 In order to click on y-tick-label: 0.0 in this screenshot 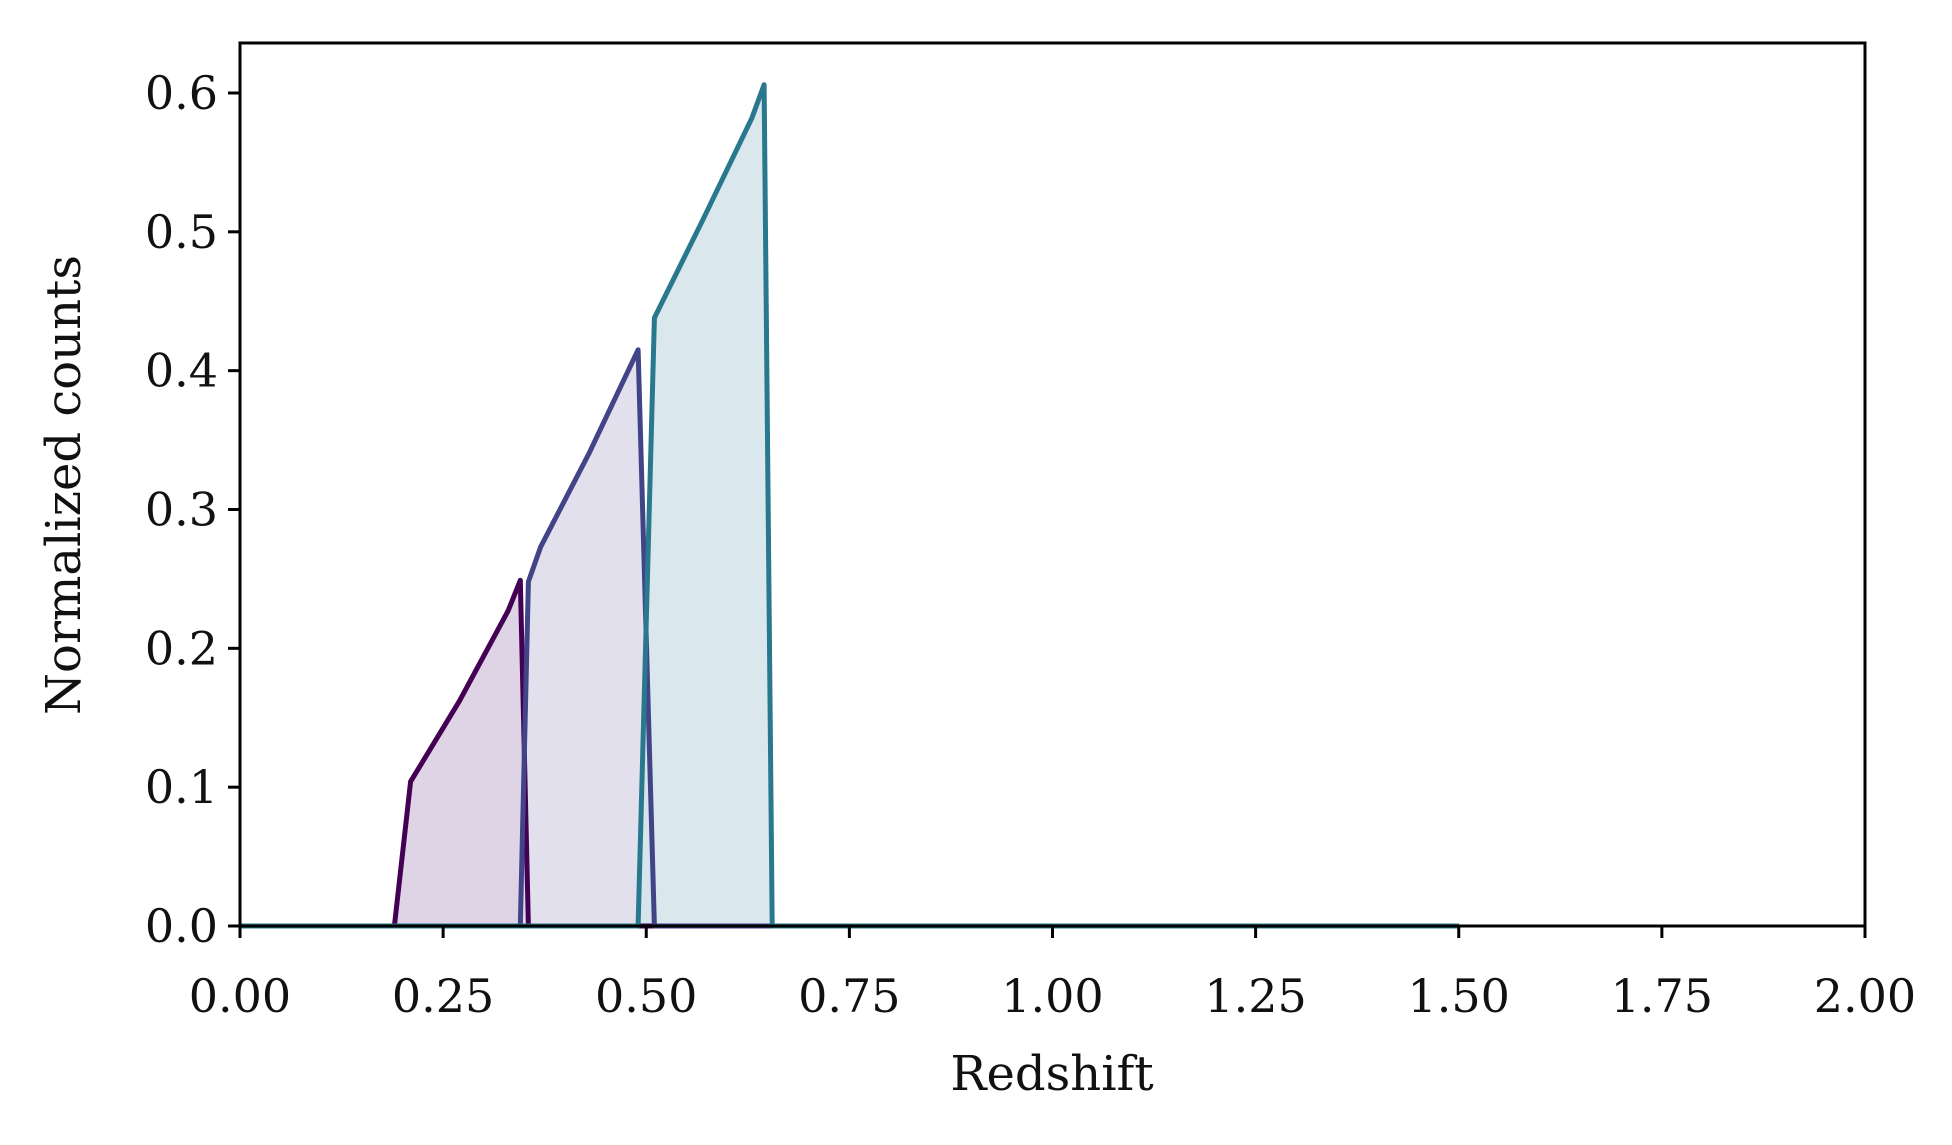, I will do `click(181, 926)`.